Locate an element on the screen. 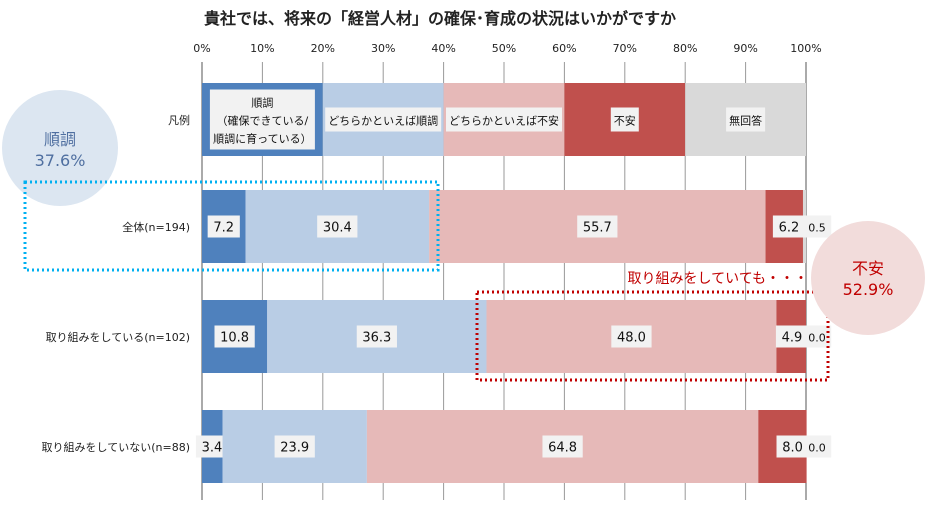 The image size is (935, 507). chart-title: 貴社では、将来の「経営人材」の確保･育成の状況はいかがですか is located at coordinates (440, 18).